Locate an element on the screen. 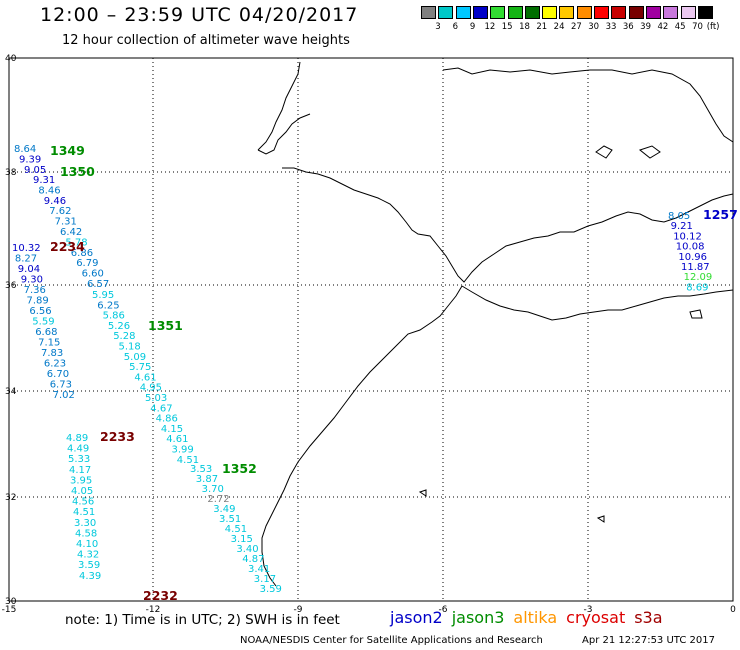  wave-height-value: 6.23 is located at coordinates (55, 364).